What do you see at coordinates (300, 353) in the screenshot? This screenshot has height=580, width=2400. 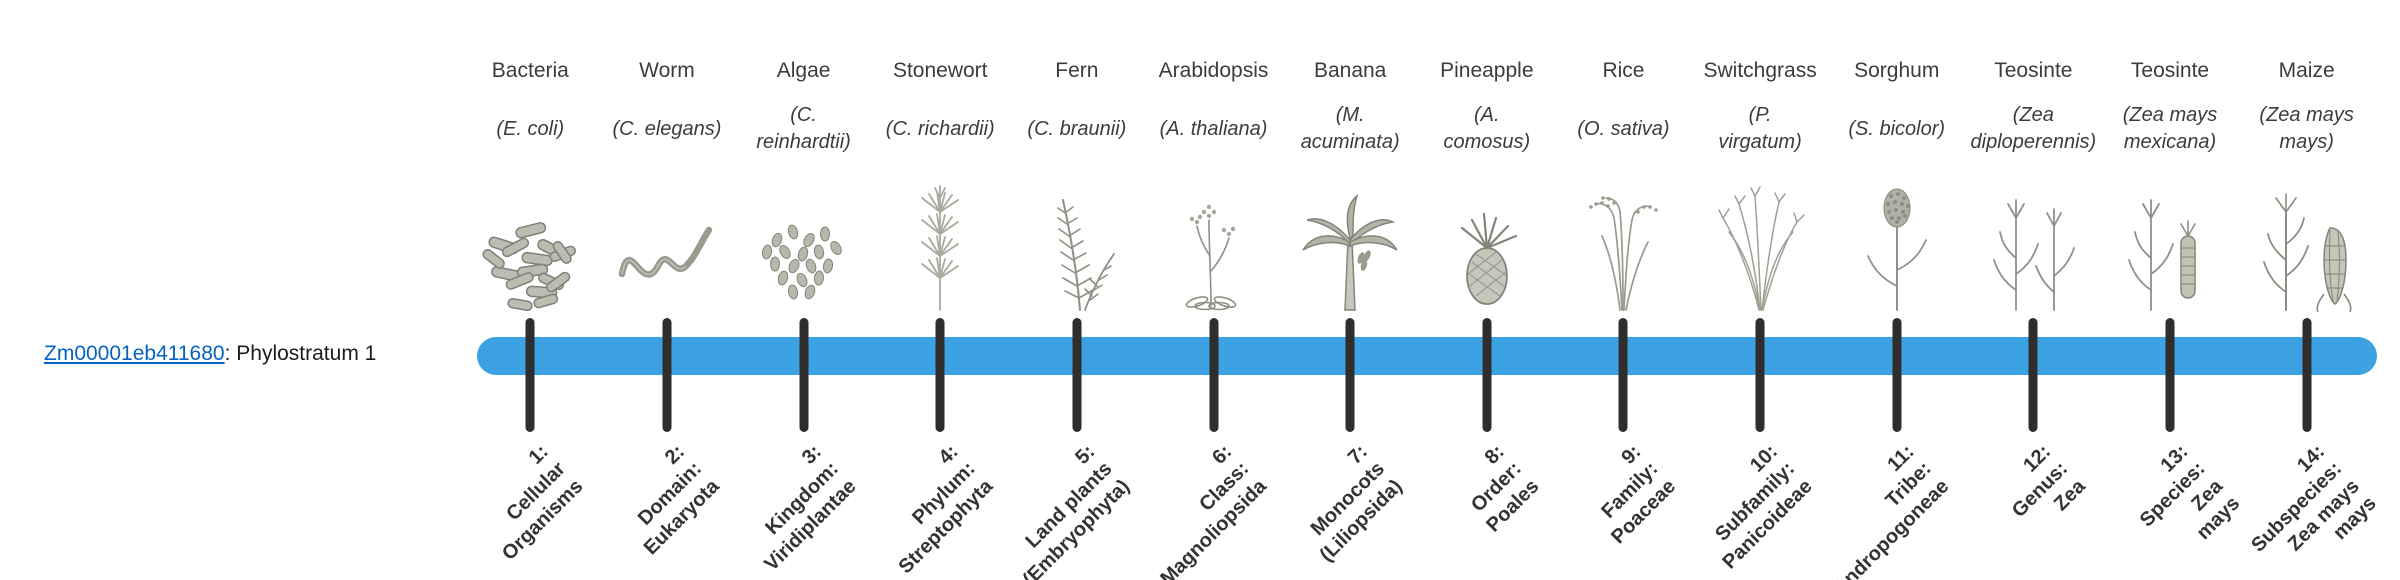 I see `gene-label-suffix: : Phylostratum 1` at bounding box center [300, 353].